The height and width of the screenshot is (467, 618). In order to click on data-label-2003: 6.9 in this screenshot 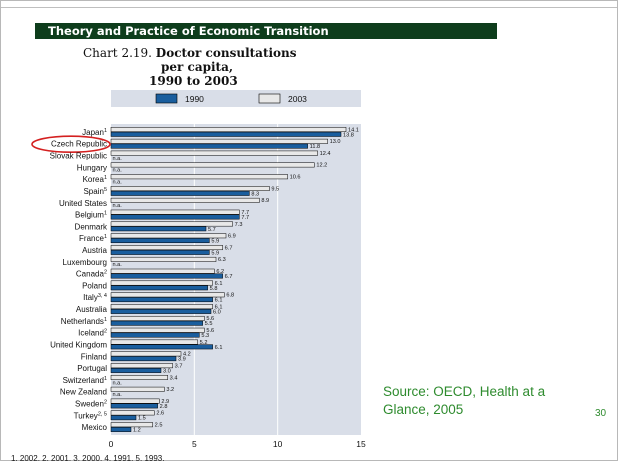, I will do `click(232, 237)`.